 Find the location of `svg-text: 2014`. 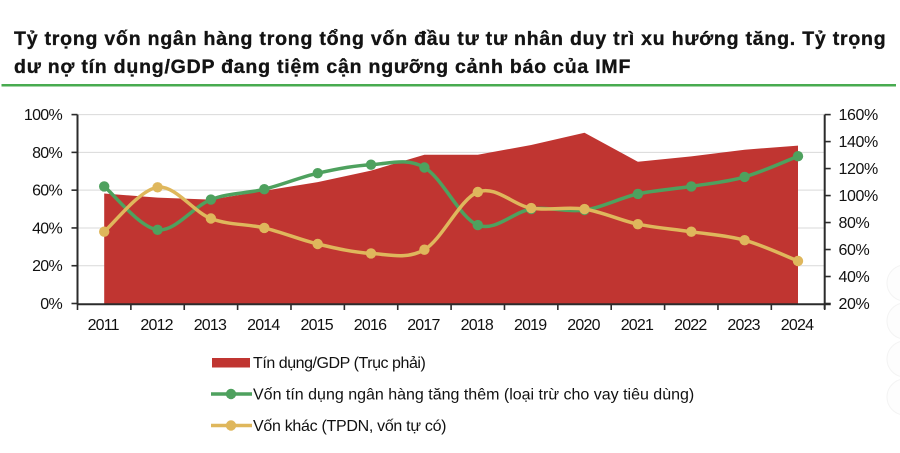

svg-text: 2014 is located at coordinates (263, 325).